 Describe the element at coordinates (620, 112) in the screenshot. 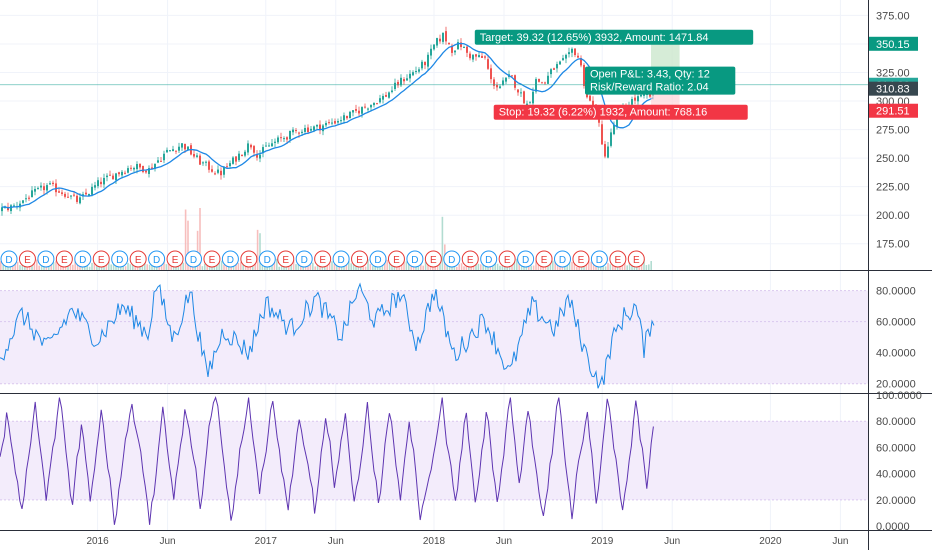

I see `stop-label: Stop: 19.32 (6.22%) 1932, Amount: 768.16` at that location.